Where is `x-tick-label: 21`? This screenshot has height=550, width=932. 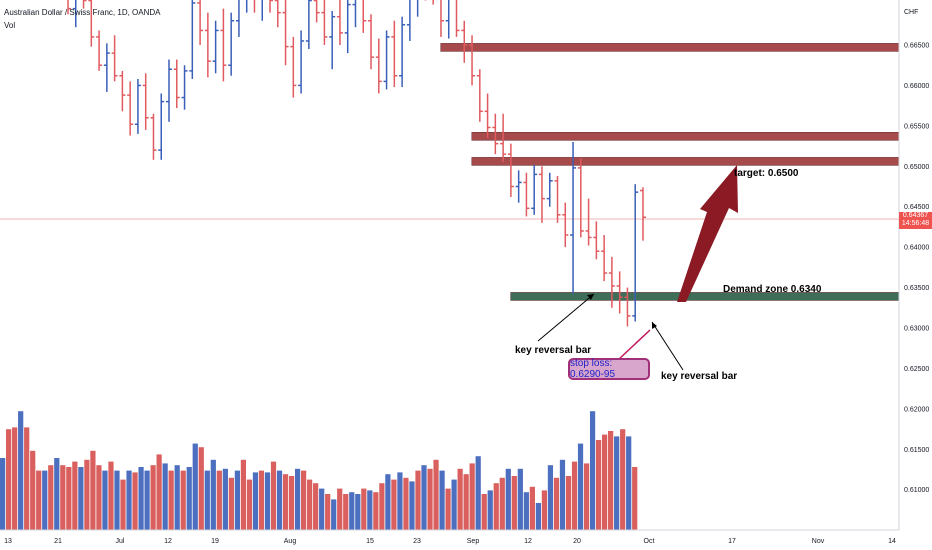 x-tick-label: 21 is located at coordinates (58, 541).